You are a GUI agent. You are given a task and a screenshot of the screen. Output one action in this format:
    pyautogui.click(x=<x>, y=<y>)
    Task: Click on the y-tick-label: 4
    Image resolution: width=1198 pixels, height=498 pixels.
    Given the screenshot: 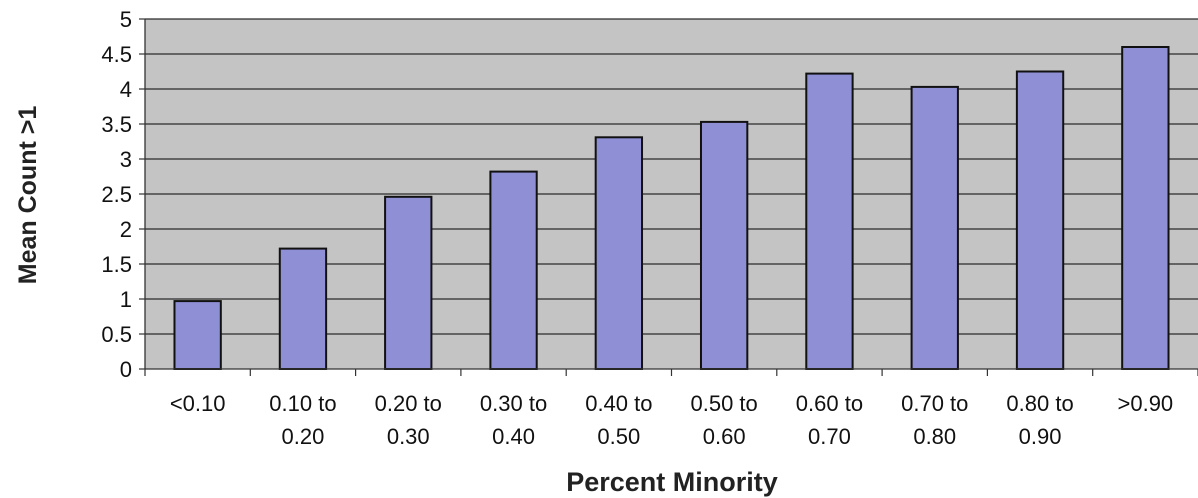 What is the action you would take?
    pyautogui.click(x=126, y=89)
    